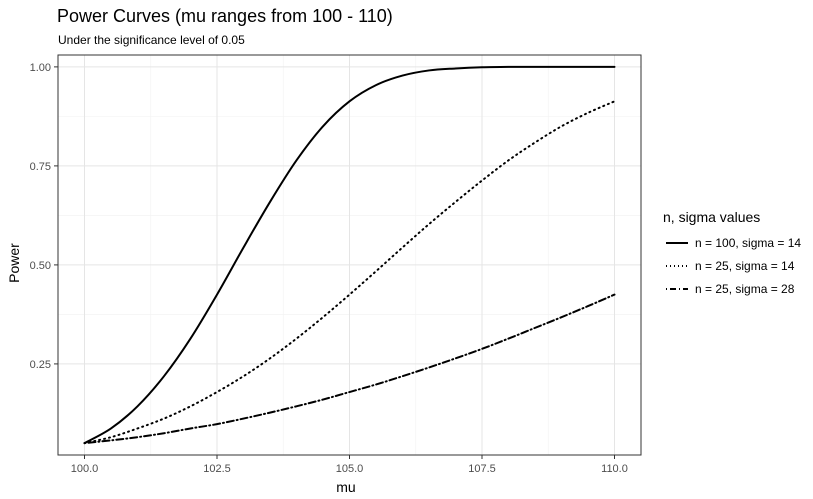 Image resolution: width=813 pixels, height=499 pixels. I want to click on legend-key-dotted, so click(677, 265).